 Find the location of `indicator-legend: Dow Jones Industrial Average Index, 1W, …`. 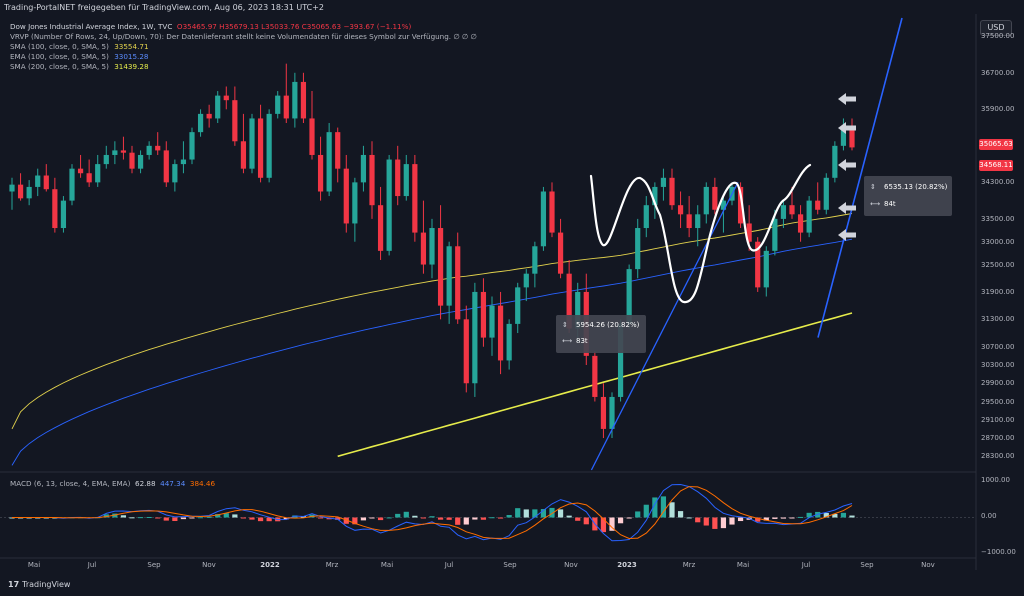

indicator-legend: Dow Jones Industrial Average Index, 1W, … is located at coordinates (243, 47).